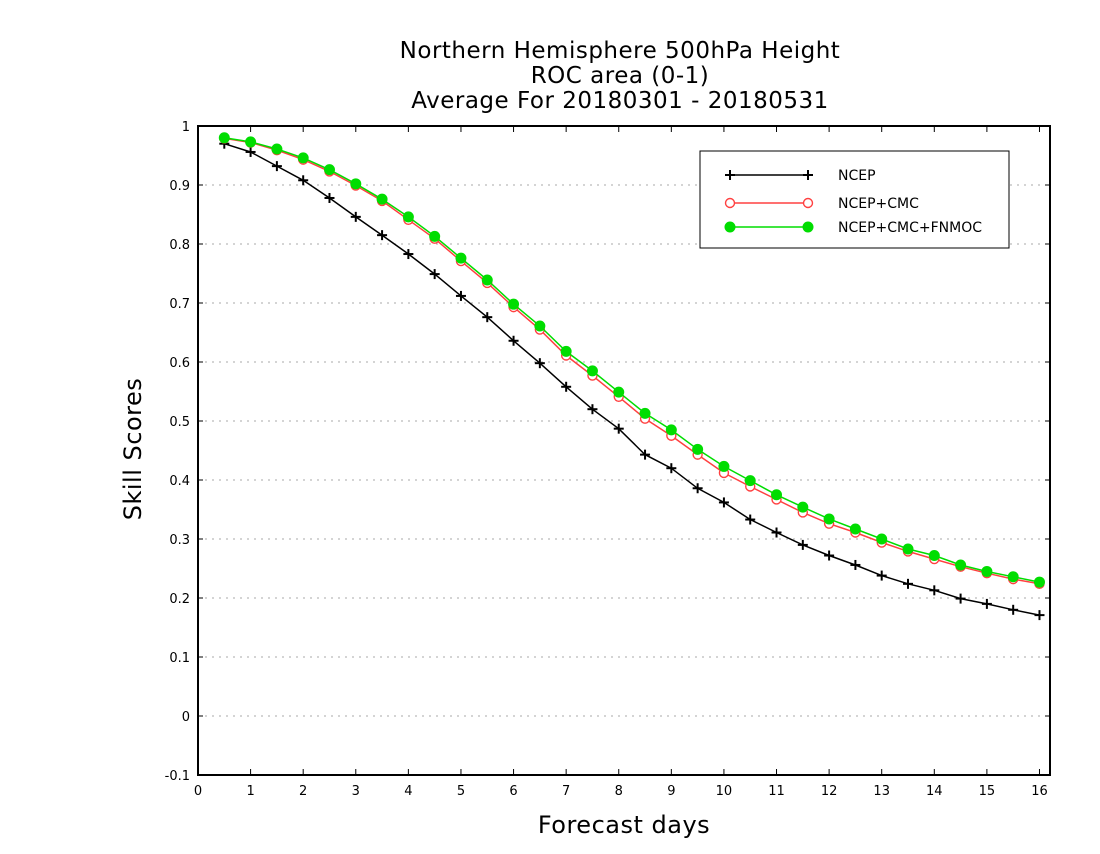 This screenshot has width=1100, height=854. I want to click on y-tick-label: 0.2, so click(179, 599).